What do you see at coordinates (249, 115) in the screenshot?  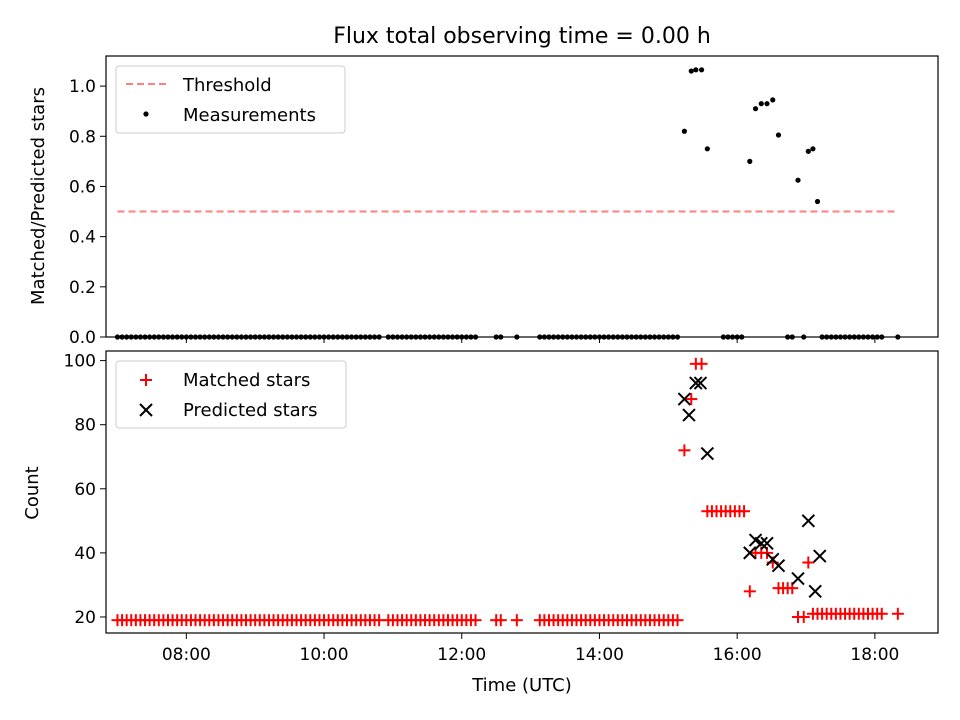 I see `measurements-legend-label: Measurements` at bounding box center [249, 115].